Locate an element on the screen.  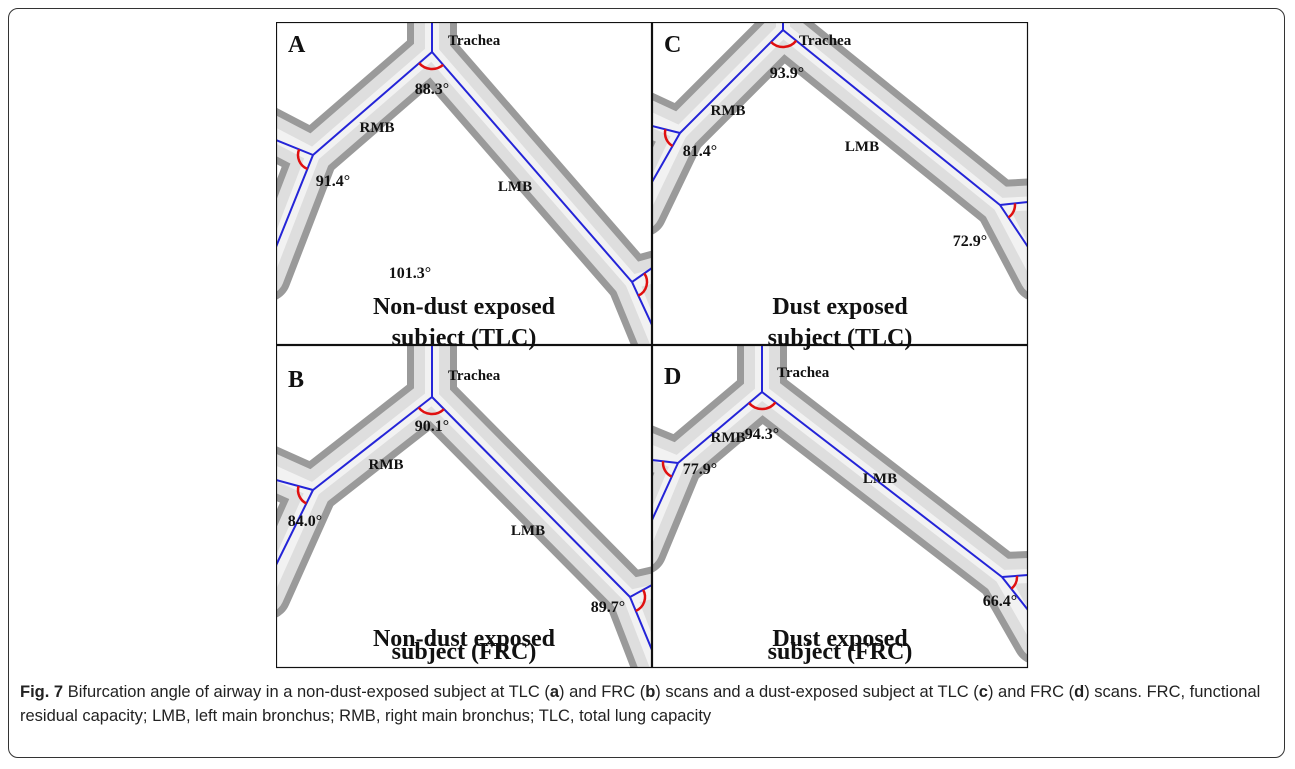
panel-letter: A is located at coordinates (297, 45).